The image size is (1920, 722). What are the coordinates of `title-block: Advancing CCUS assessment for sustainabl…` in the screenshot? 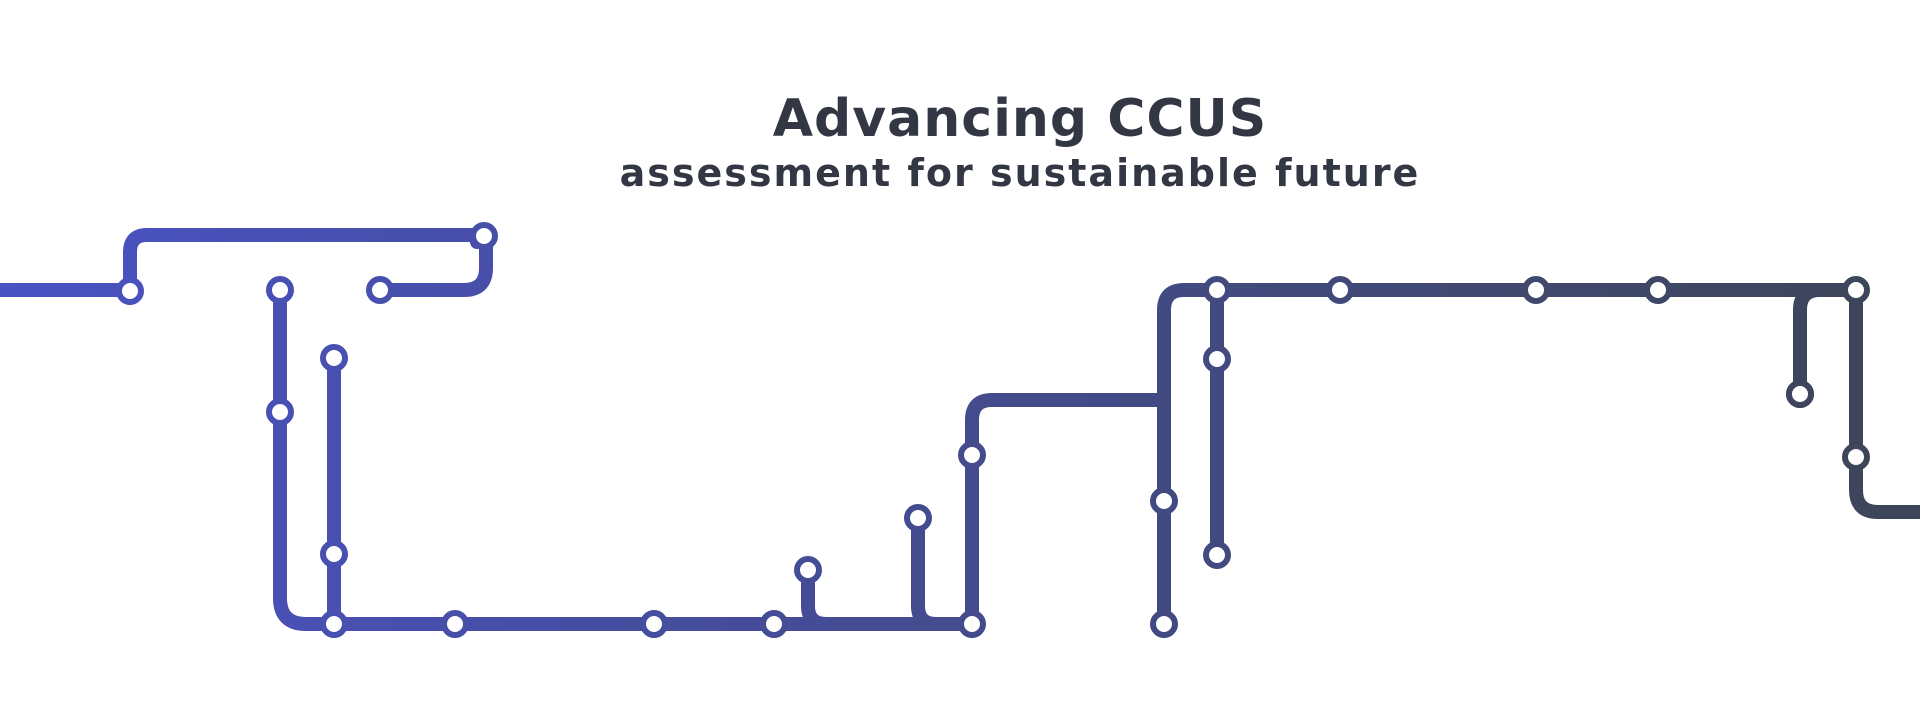 It's located at (960, 142).